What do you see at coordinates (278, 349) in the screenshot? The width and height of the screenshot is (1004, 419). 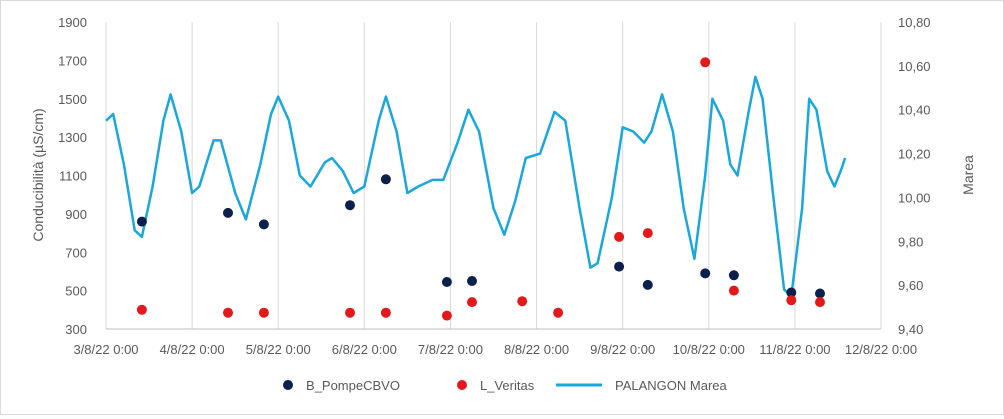 I see `x-tick-label: 5/8/22 0:00` at bounding box center [278, 349].